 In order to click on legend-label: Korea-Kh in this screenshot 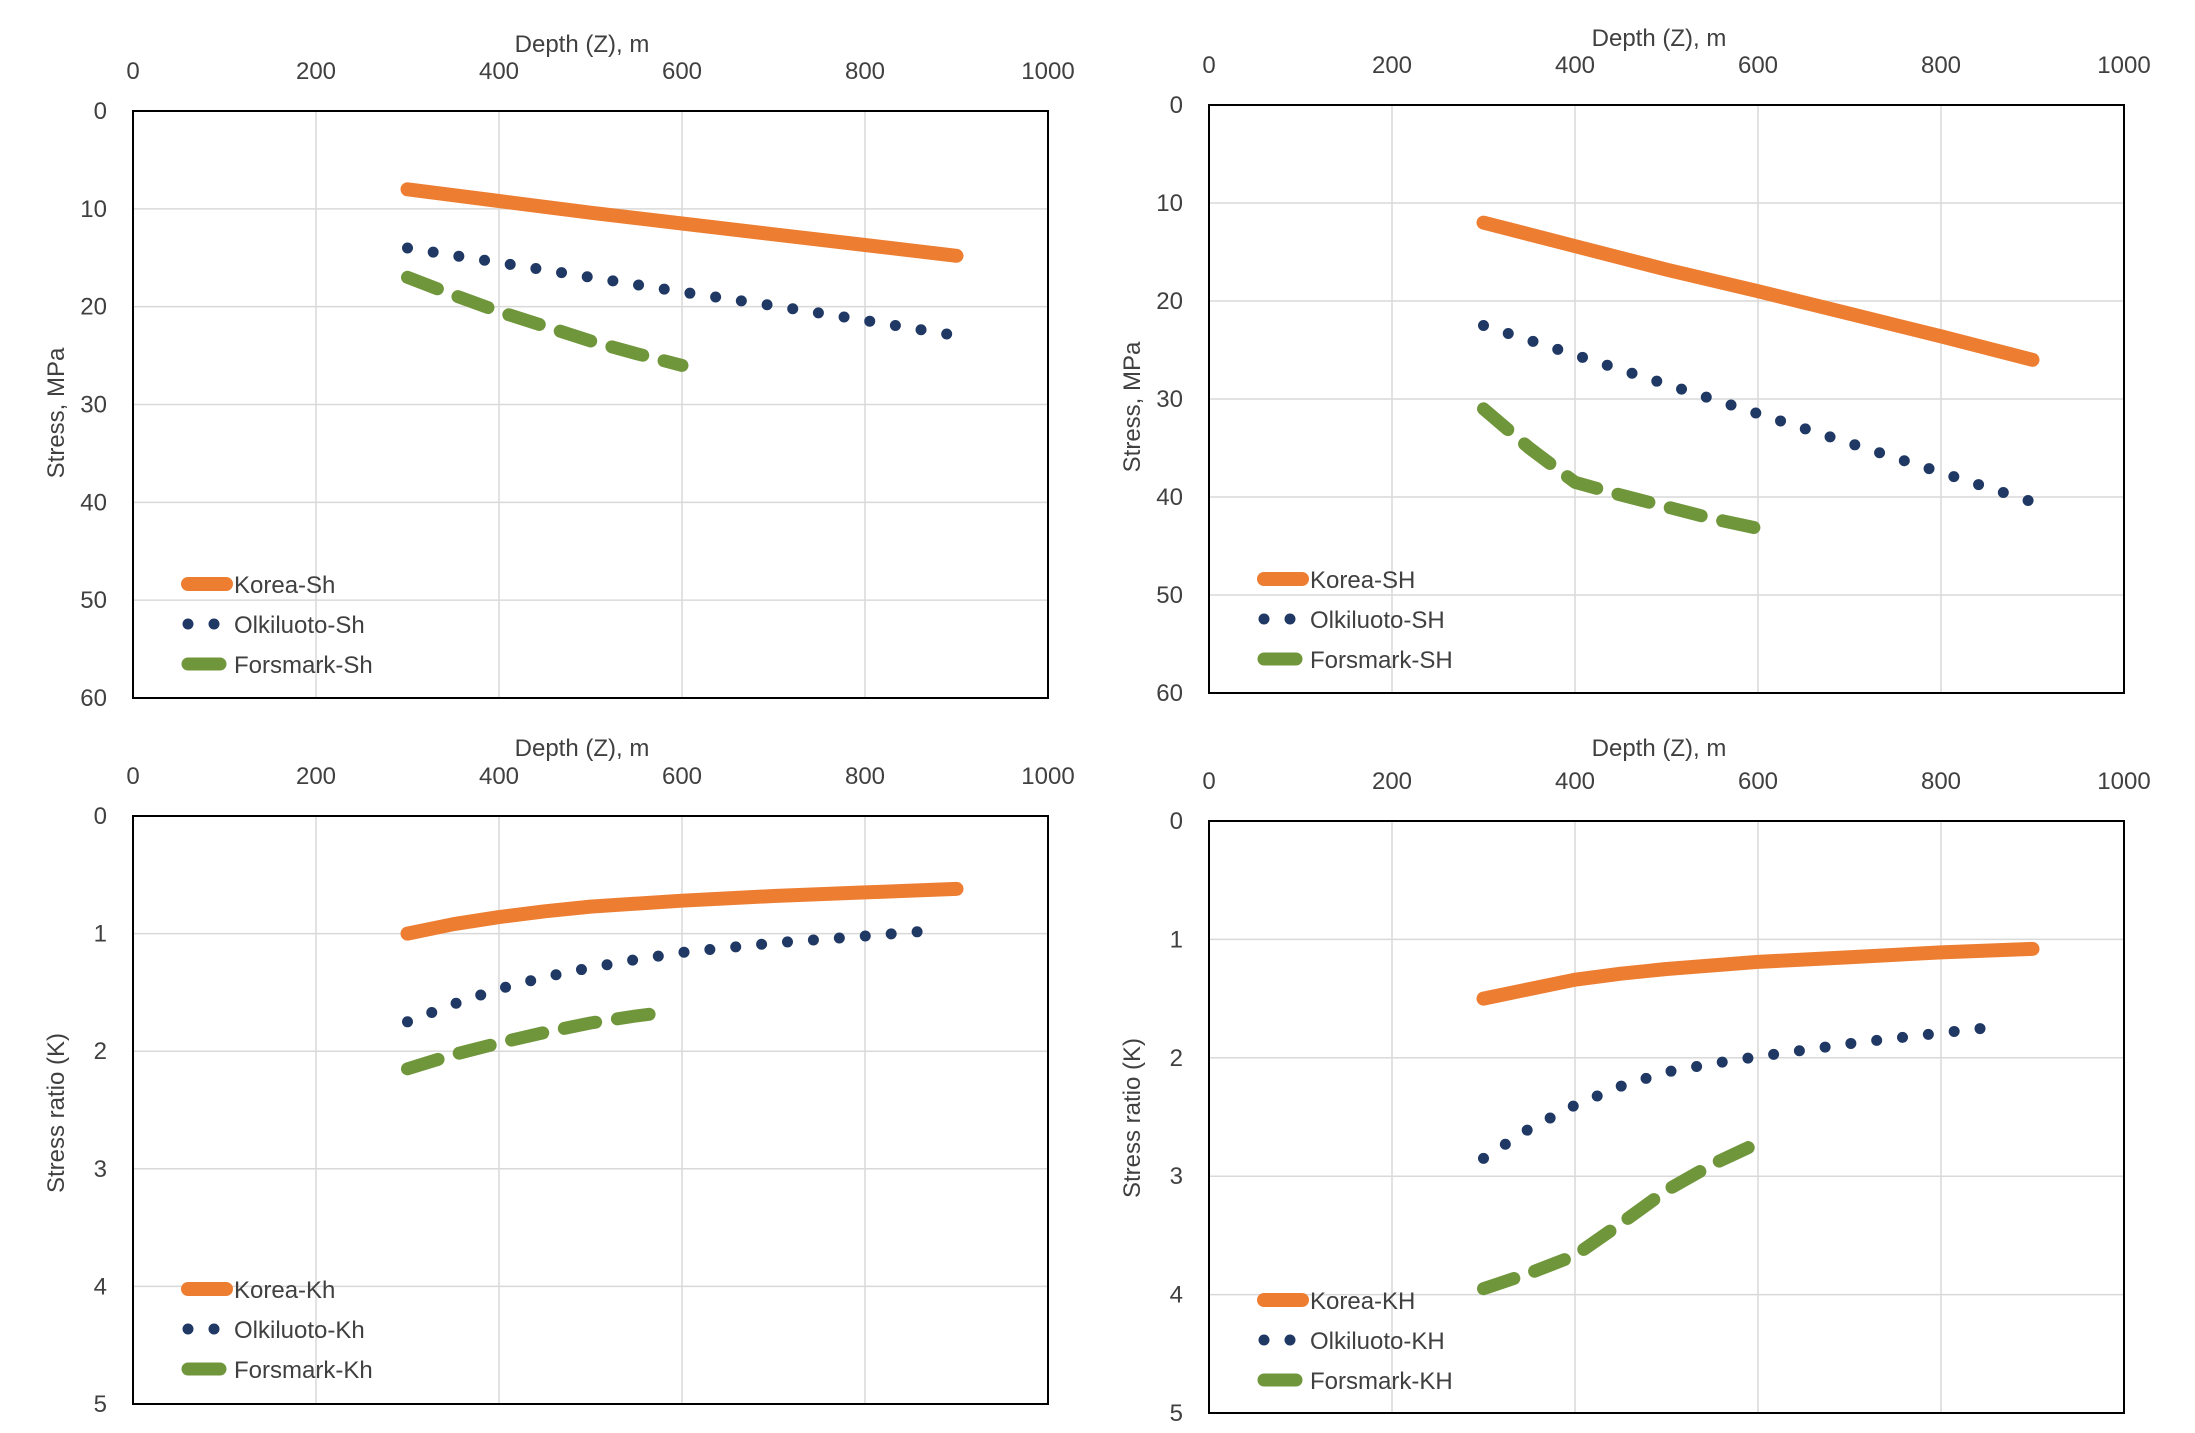, I will do `click(284, 1290)`.